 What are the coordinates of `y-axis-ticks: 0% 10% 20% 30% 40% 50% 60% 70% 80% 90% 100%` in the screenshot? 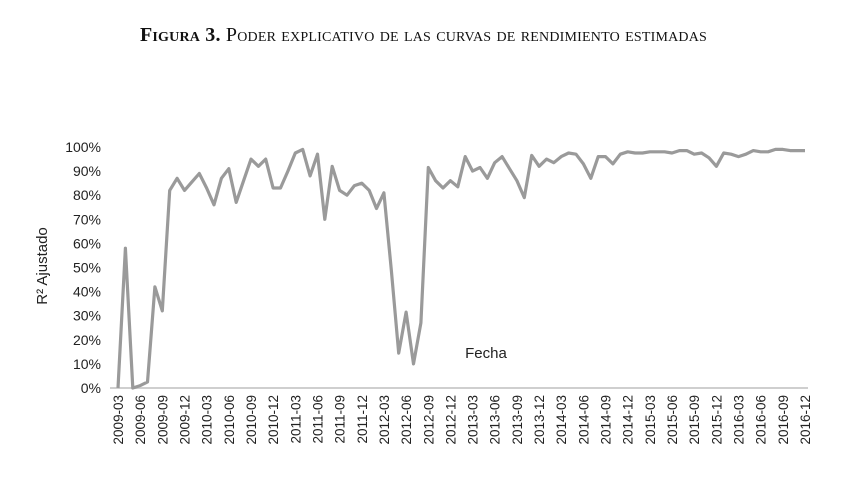 It's located at (83, 267).